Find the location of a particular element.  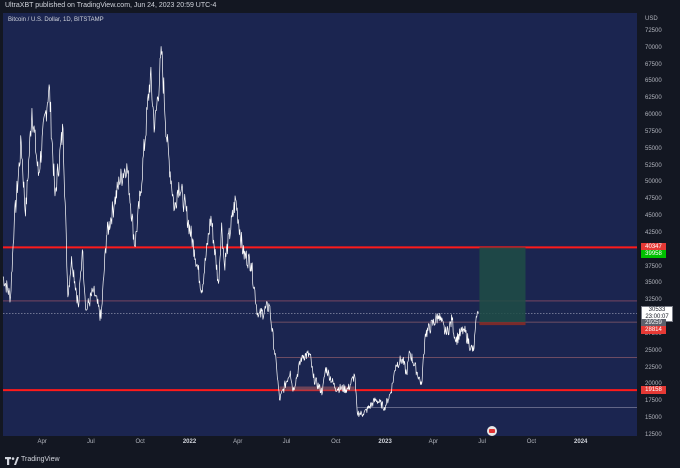

bar-countdown: 23:00:07 is located at coordinates (657, 316).